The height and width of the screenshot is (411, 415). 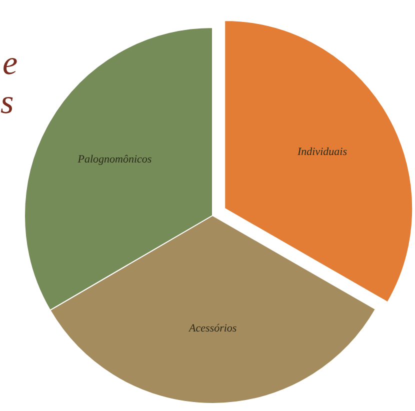 I want to click on slice-label: Individuais, so click(x=321, y=152).